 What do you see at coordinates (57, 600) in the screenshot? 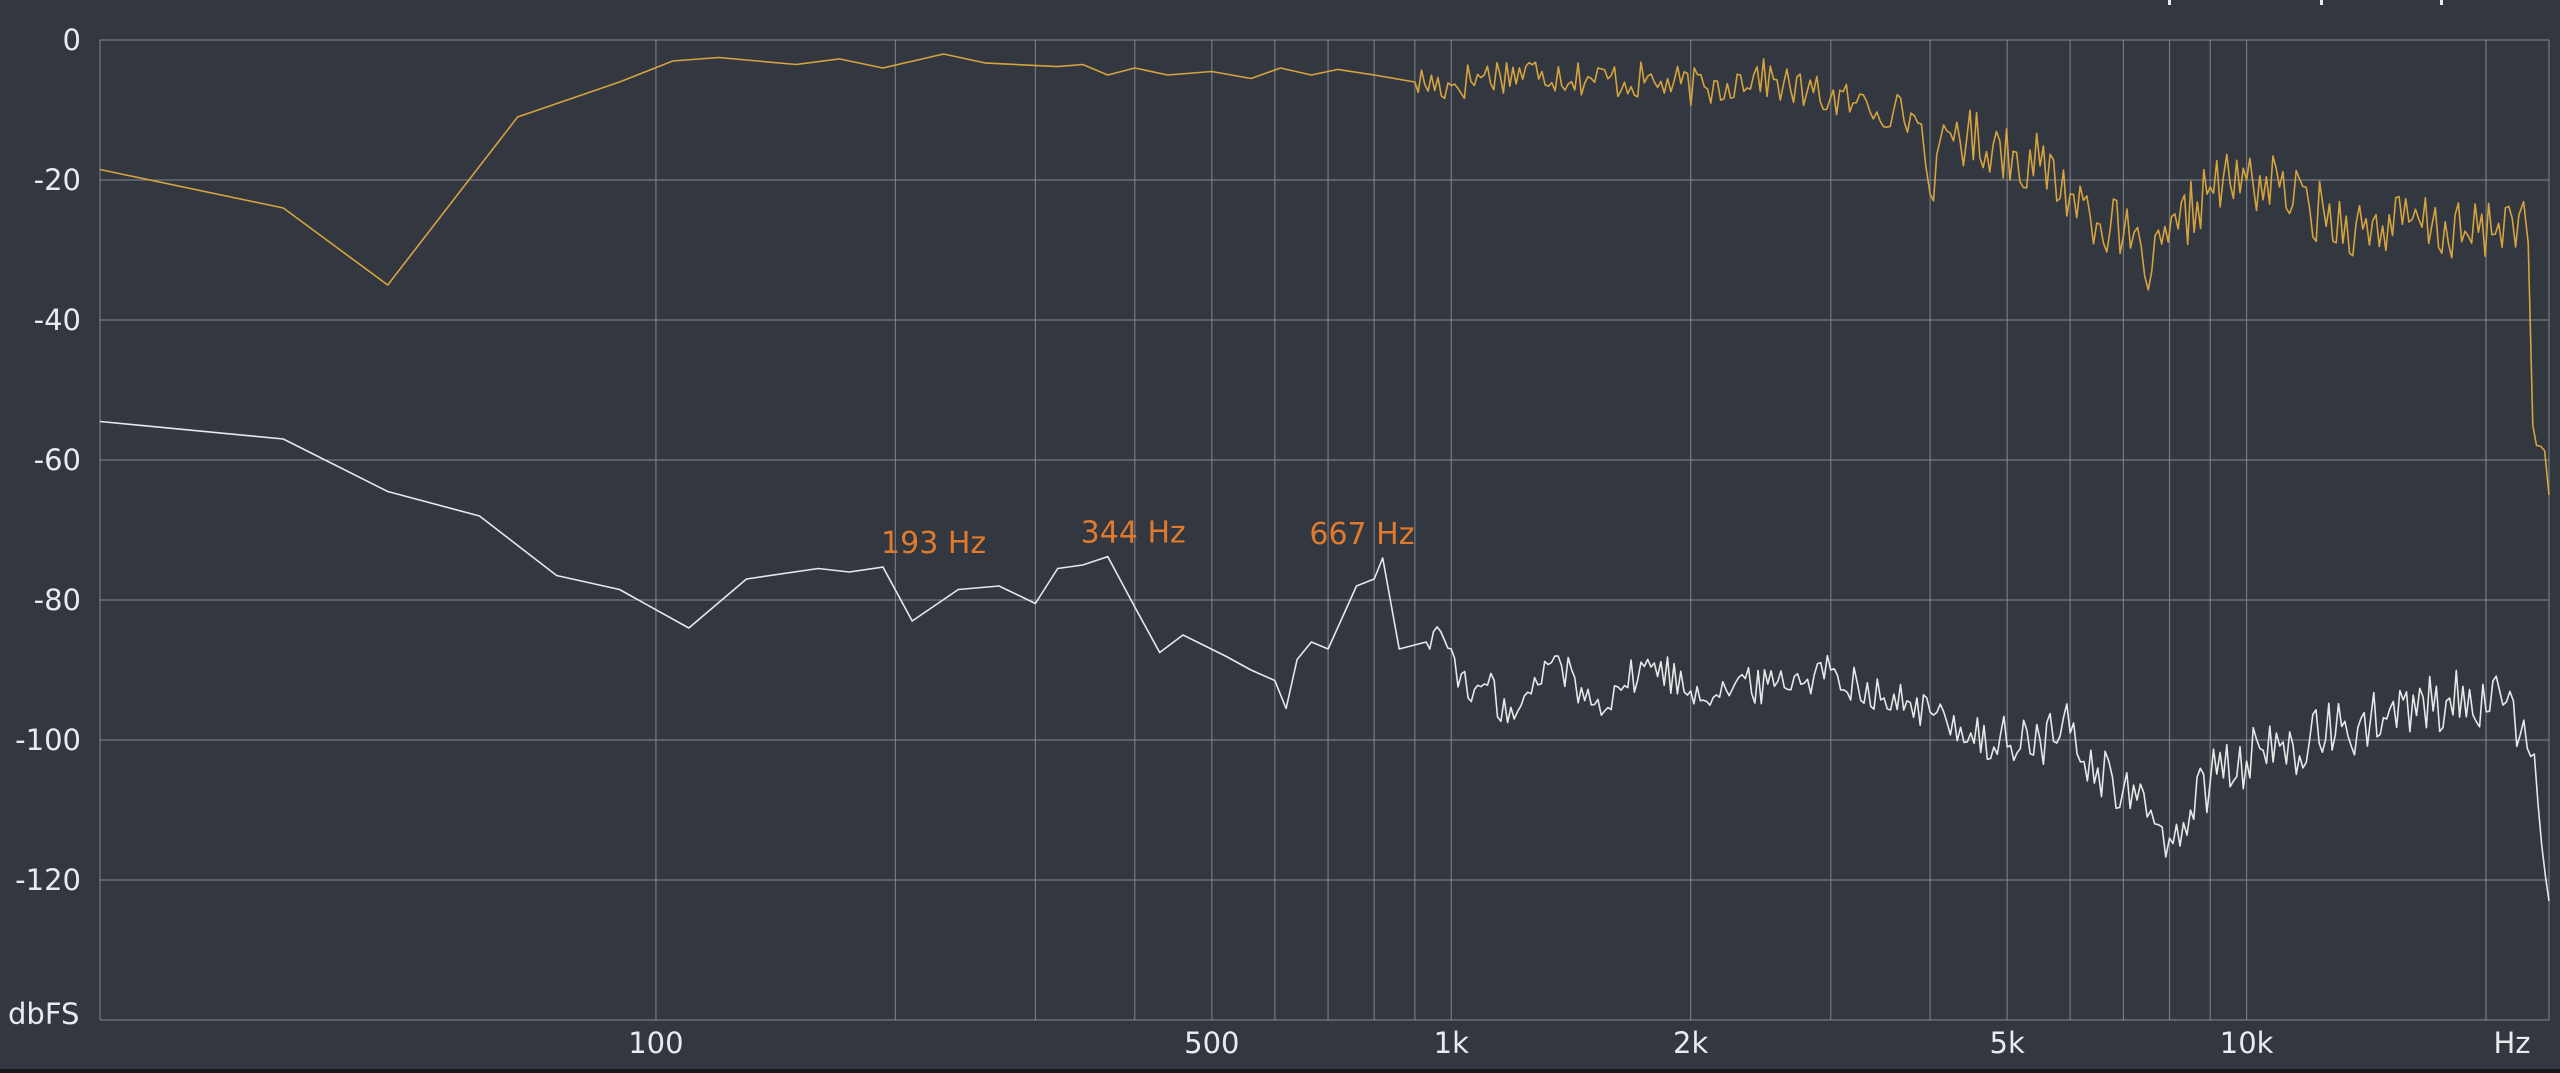
I see `y-tick-label: -80` at bounding box center [57, 600].